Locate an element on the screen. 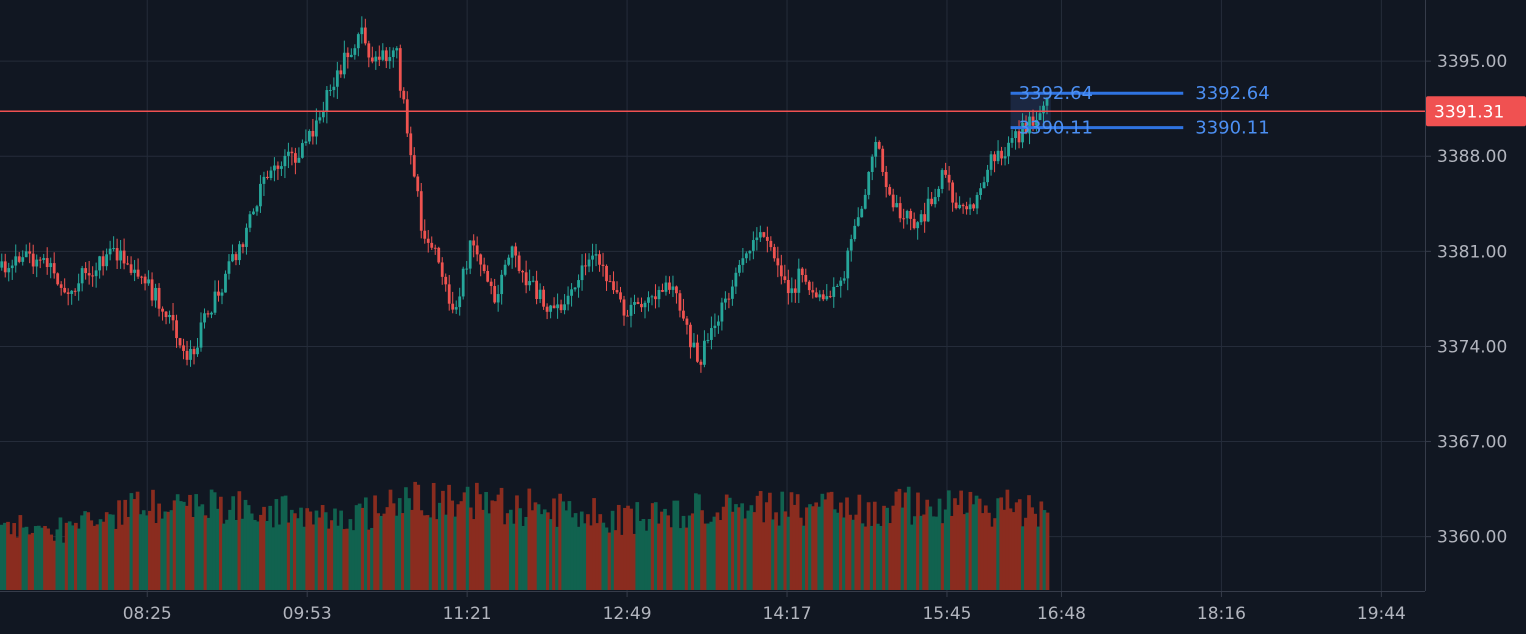  x-tick-label: 15:45 is located at coordinates (946, 614).